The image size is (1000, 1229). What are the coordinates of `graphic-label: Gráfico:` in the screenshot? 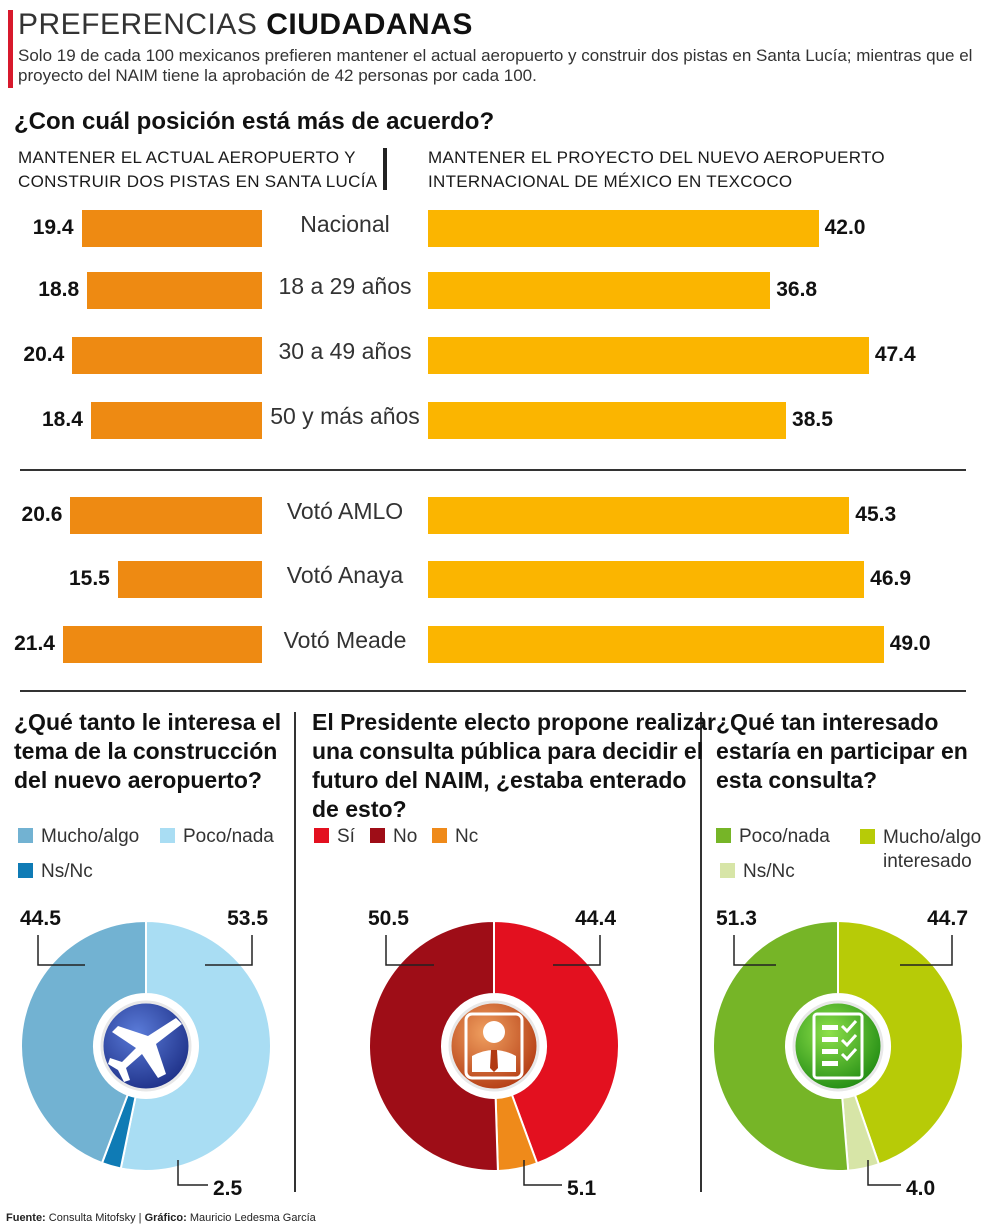 It's located at (165, 1218).